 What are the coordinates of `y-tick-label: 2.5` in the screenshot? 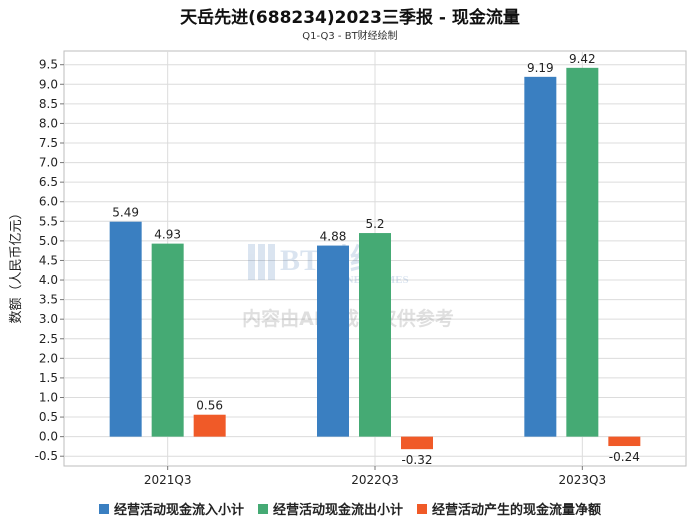 It's located at (48, 339).